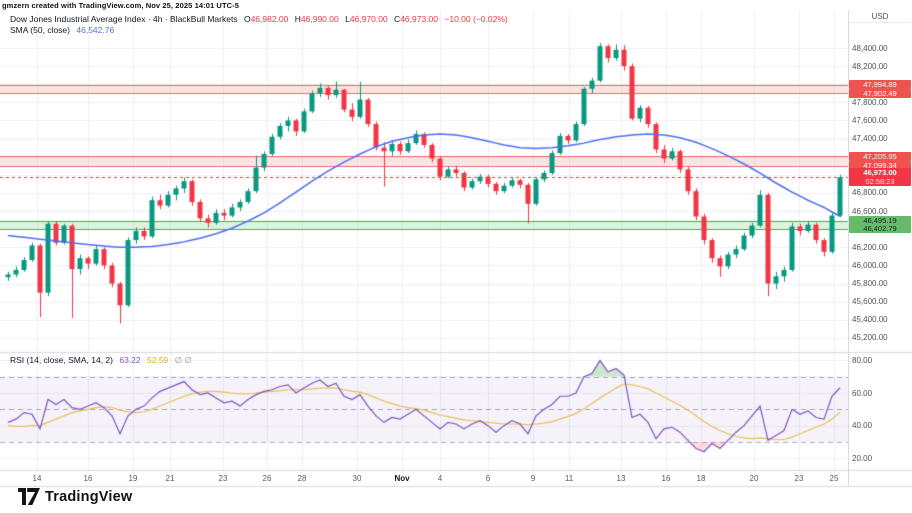  Describe the element at coordinates (870, 338) in the screenshot. I see `price-axis-tick-label: 45,200.00` at that location.